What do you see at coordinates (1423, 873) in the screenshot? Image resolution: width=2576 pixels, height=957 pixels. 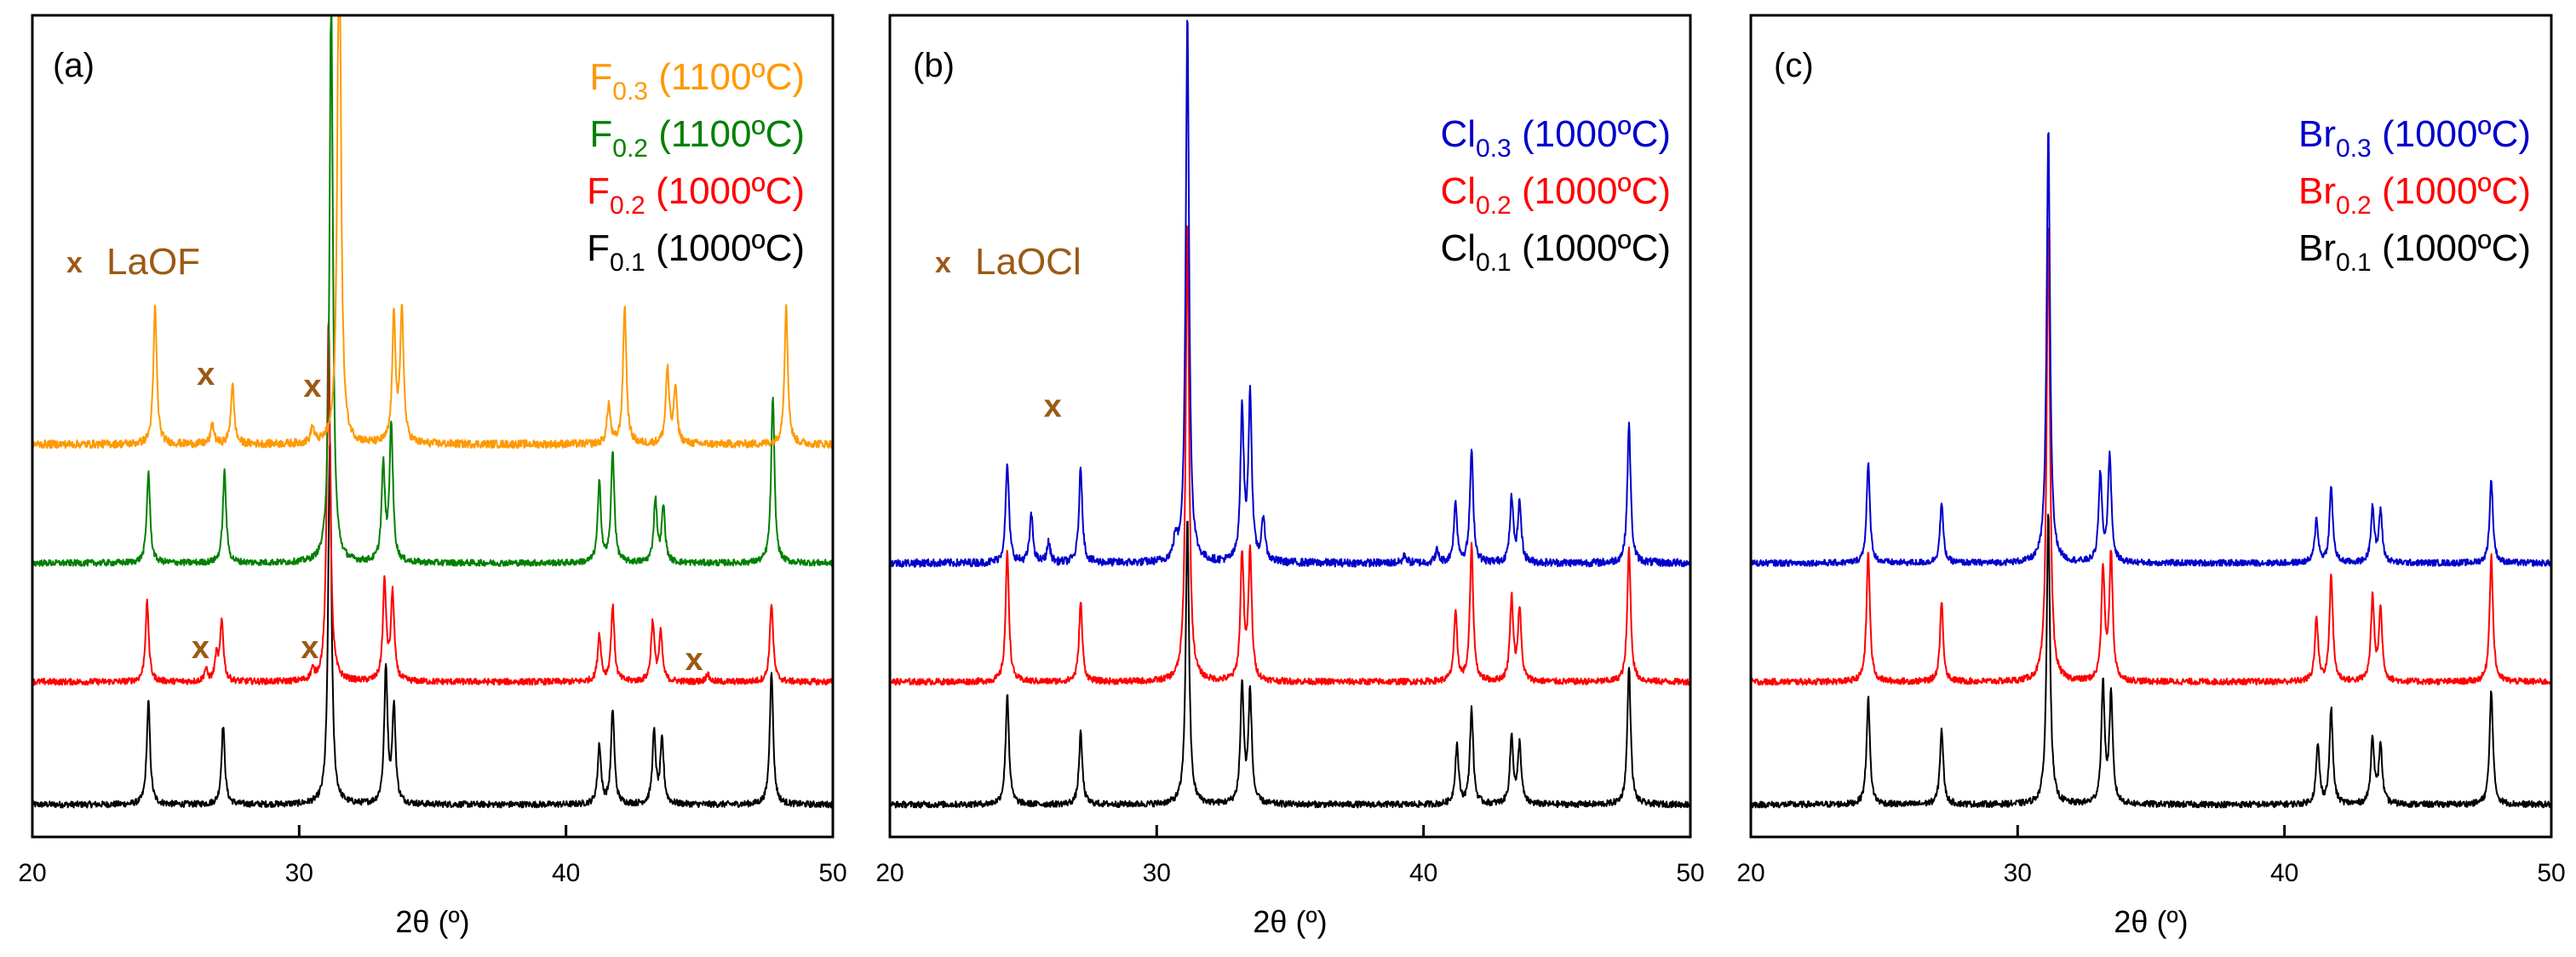 I see `panel-b-tick-label: 40` at bounding box center [1423, 873].